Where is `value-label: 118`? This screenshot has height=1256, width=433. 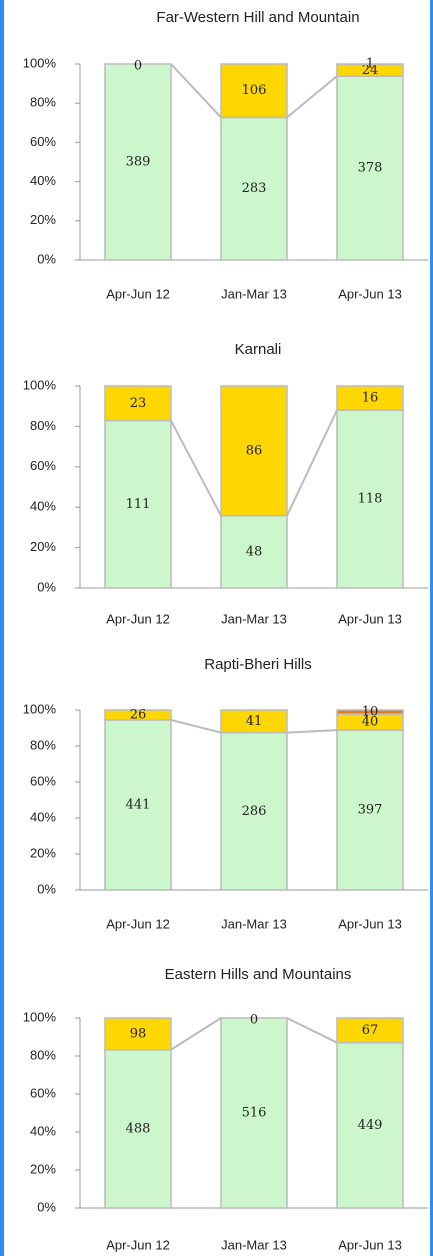 value-label: 118 is located at coordinates (370, 499).